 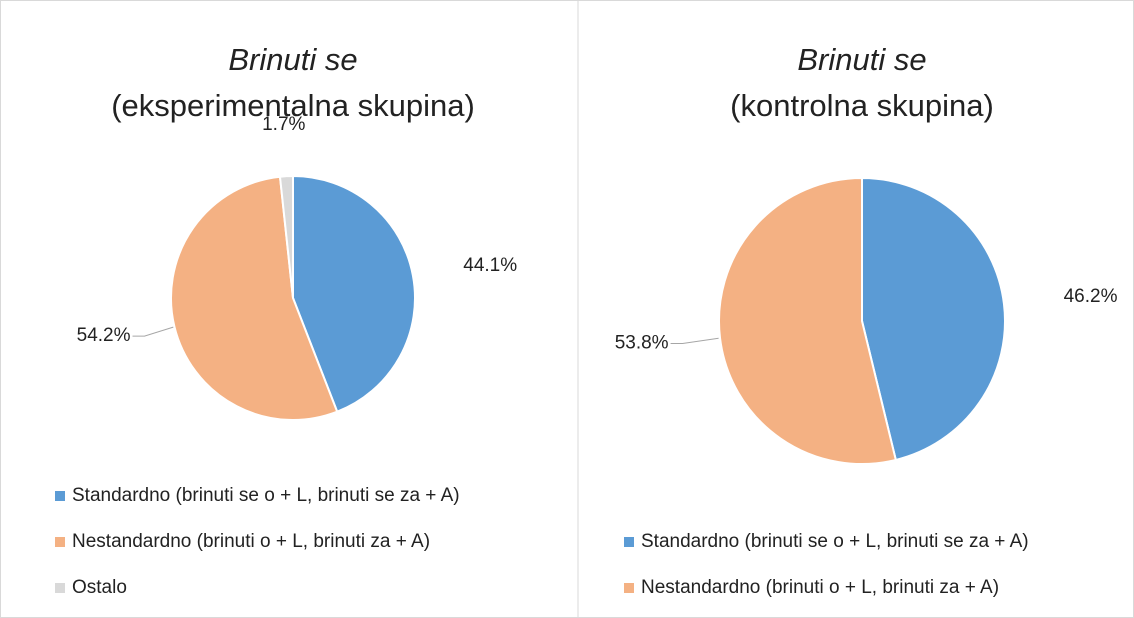 I want to click on data-label: 53.8%, so click(x=642, y=342).